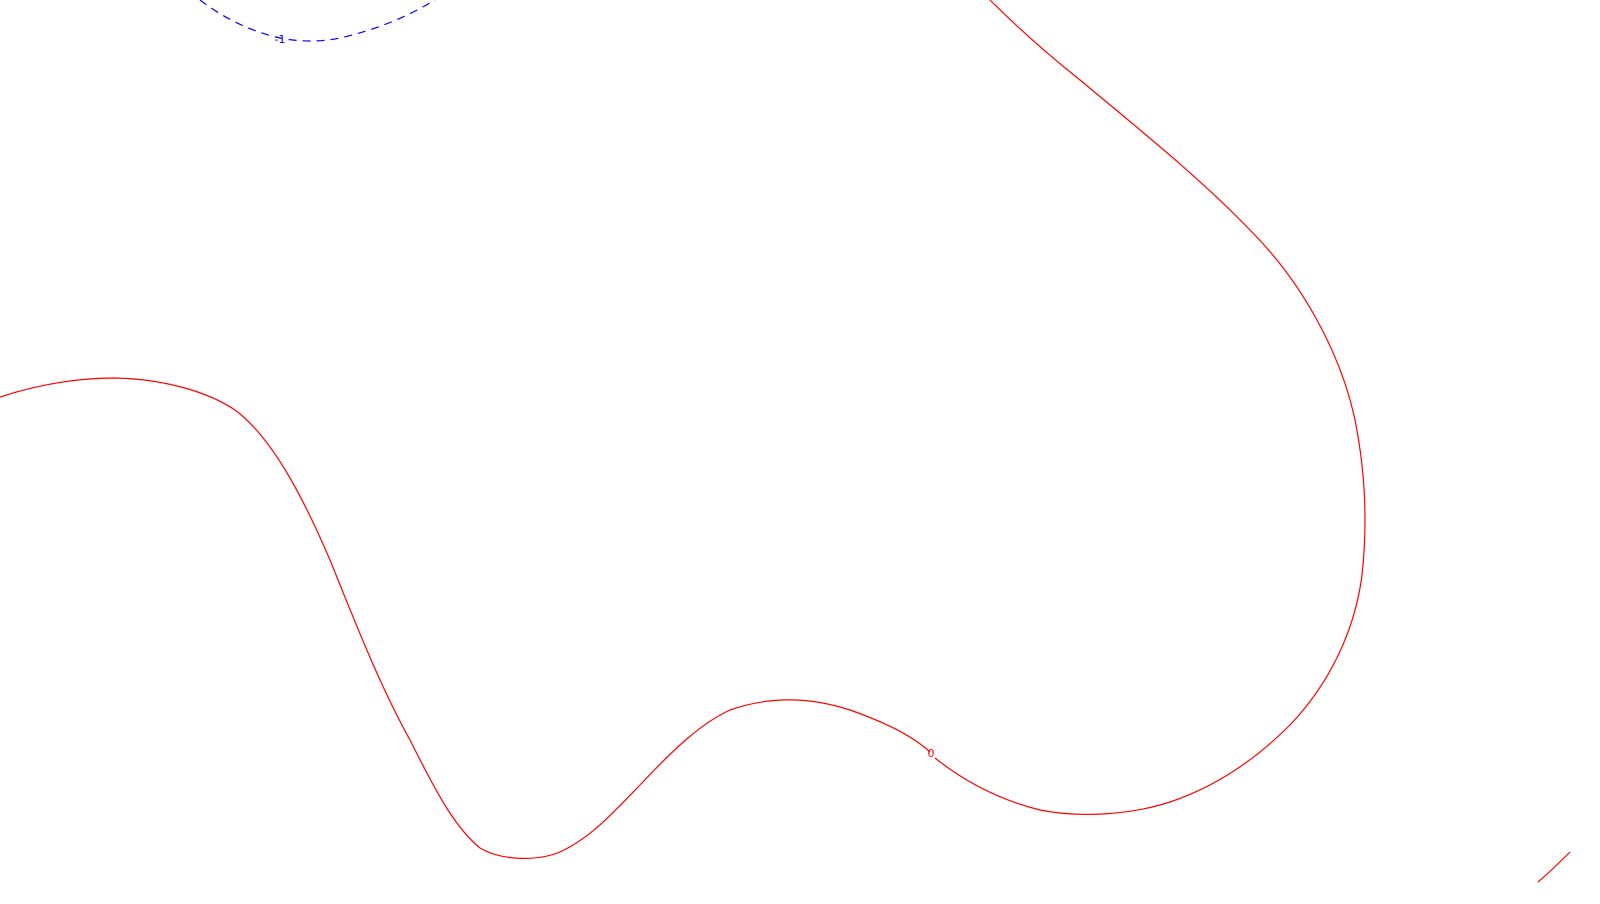 The image size is (1600, 904). What do you see at coordinates (280, 39) in the screenshot?
I see `contour-label-neg1: -1` at bounding box center [280, 39].